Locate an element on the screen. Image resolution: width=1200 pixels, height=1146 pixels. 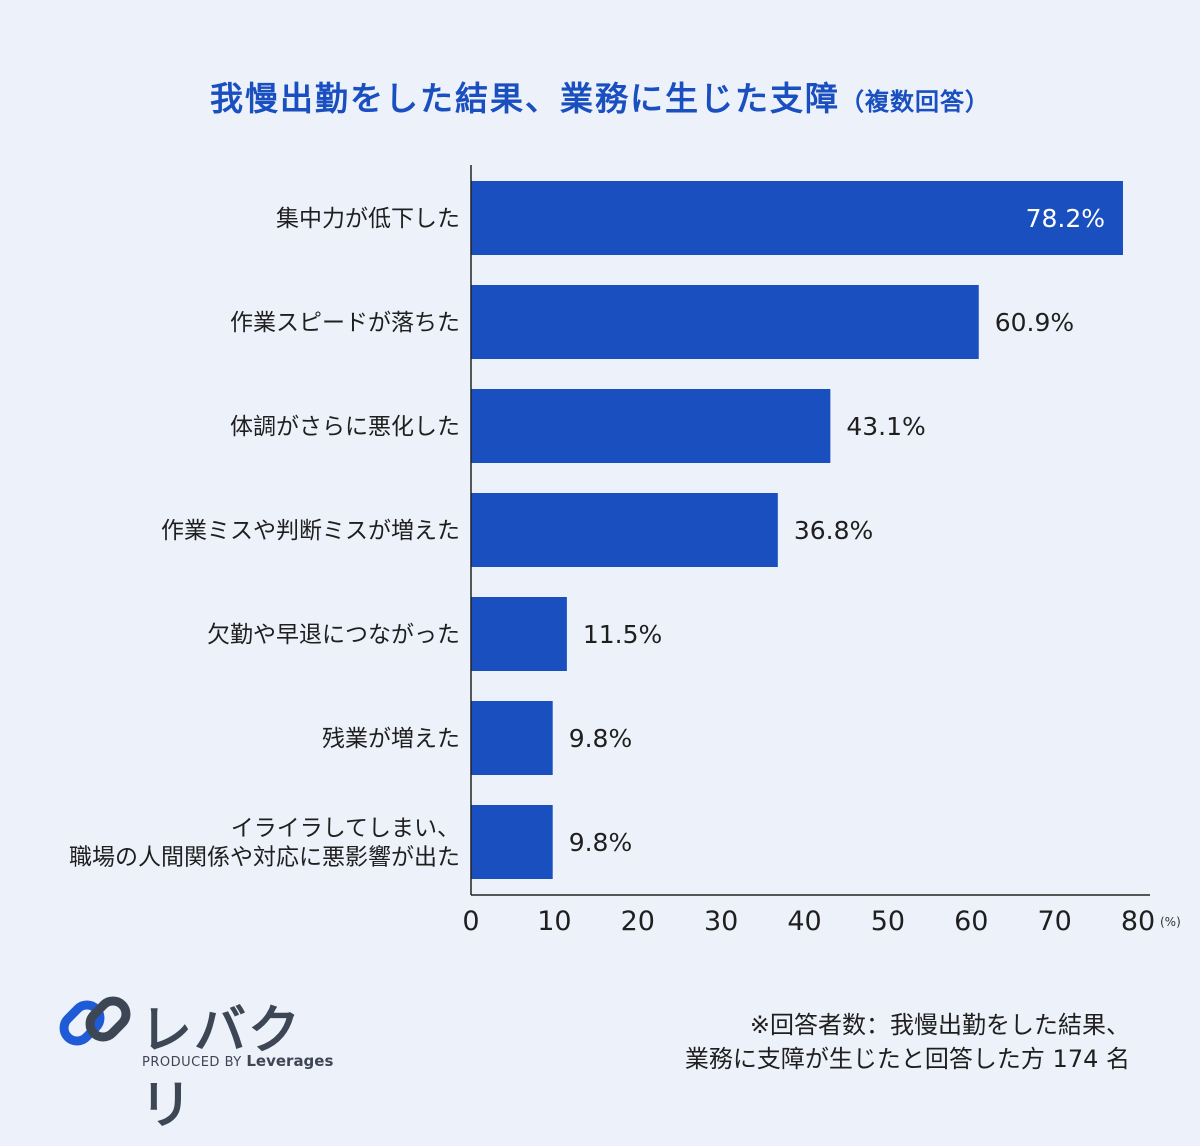
category-label: 欠勤や早退につながった is located at coordinates (333, 635).